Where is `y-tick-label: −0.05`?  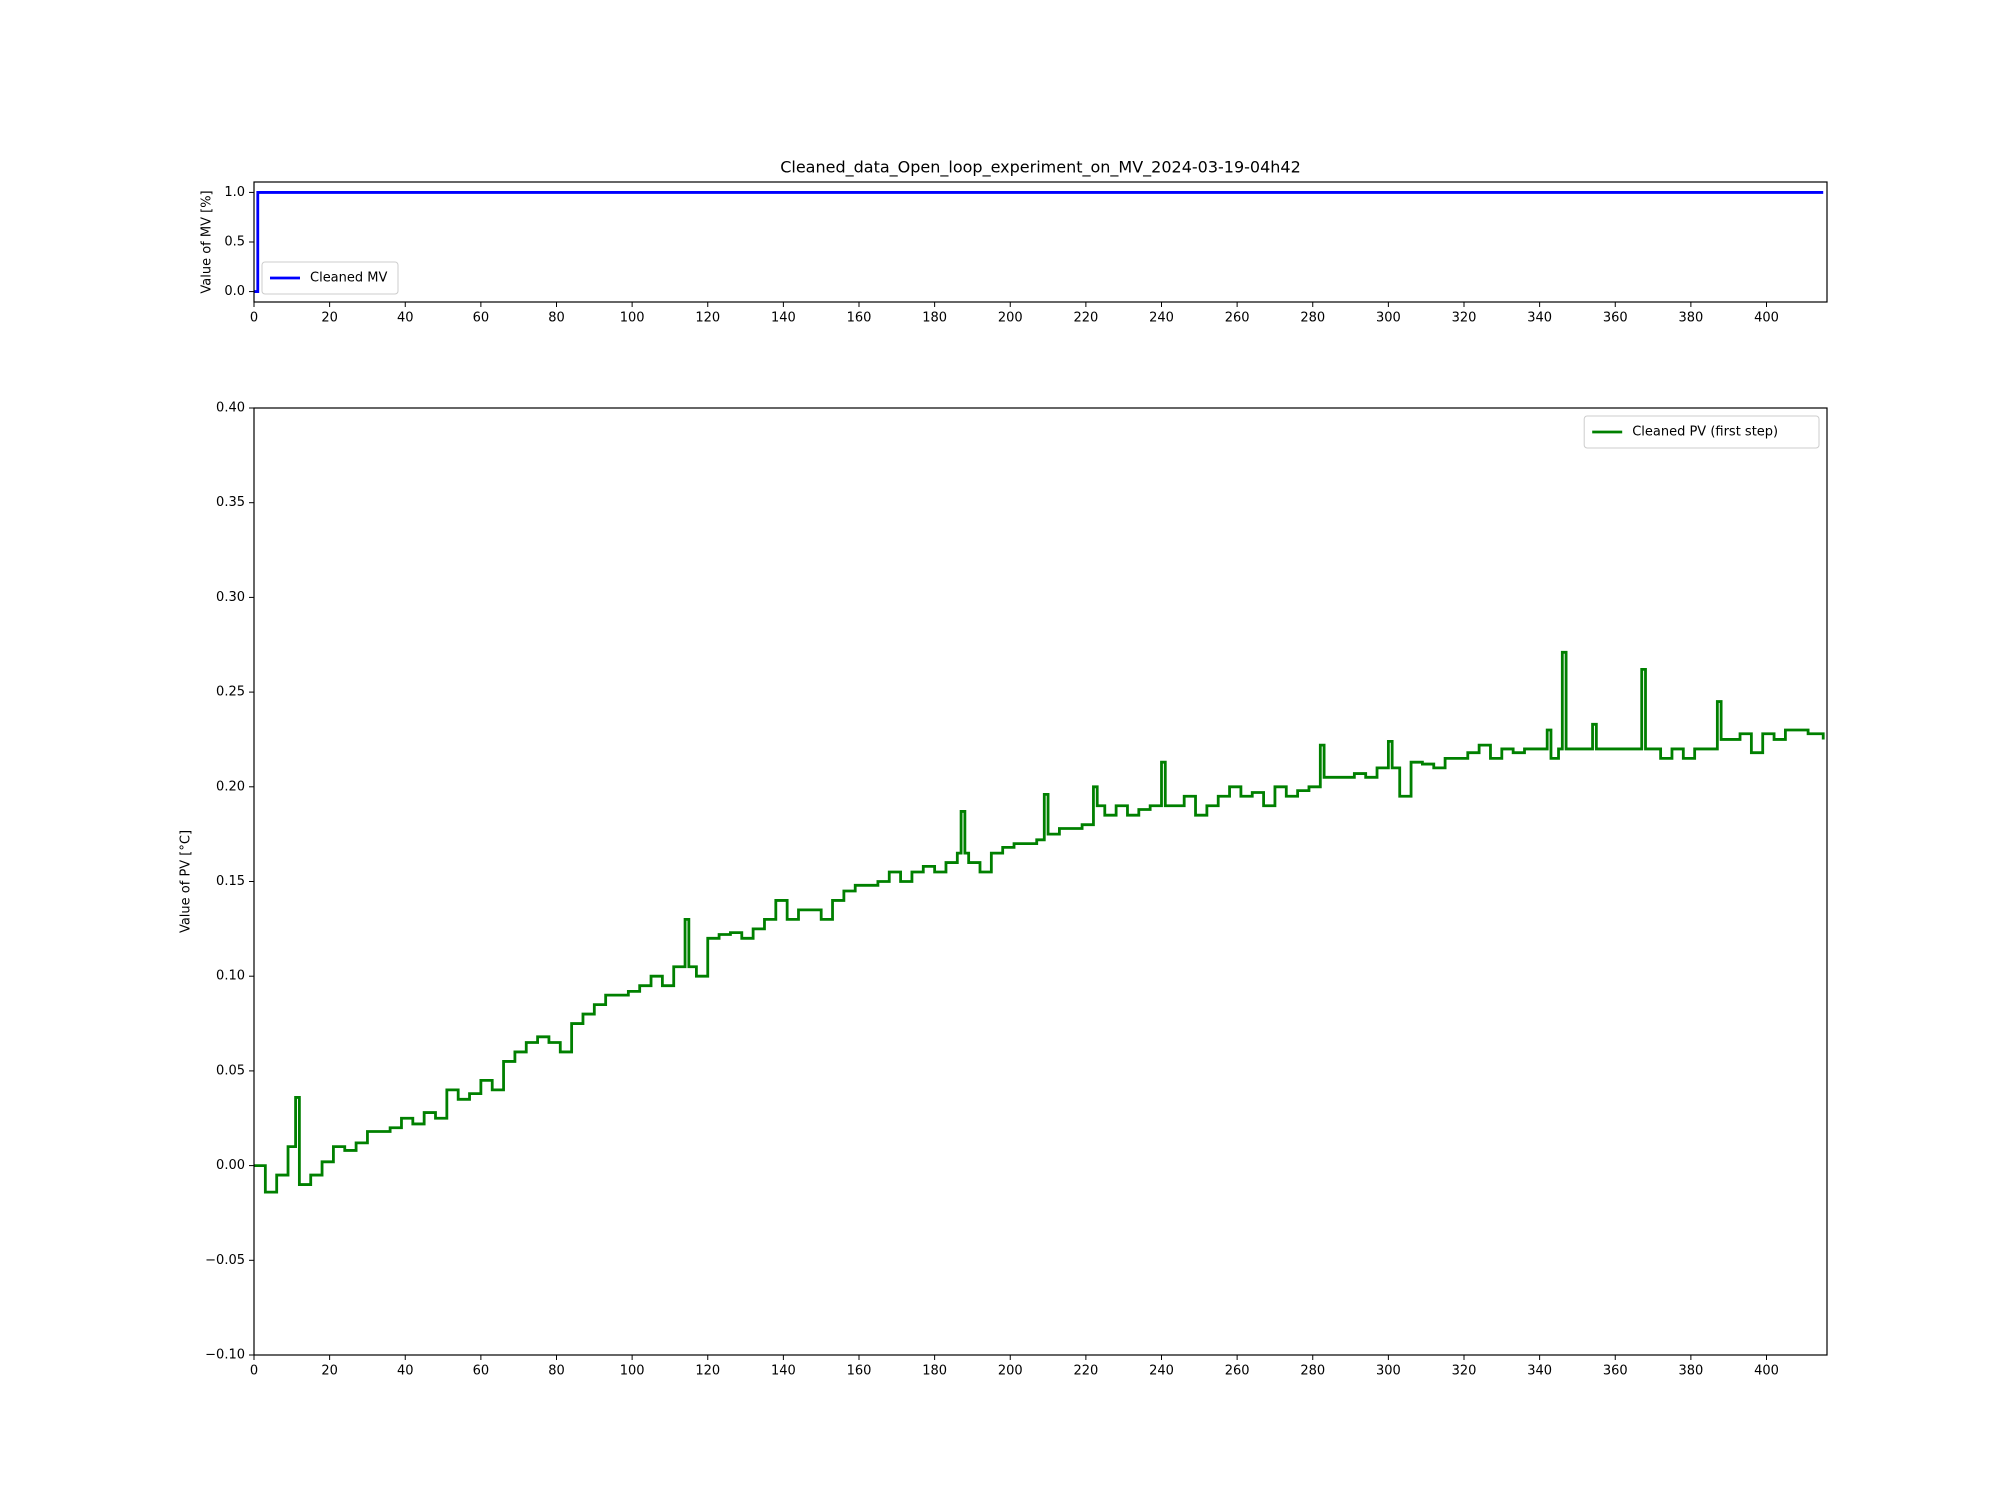 y-tick-label: −0.05 is located at coordinates (225, 1260).